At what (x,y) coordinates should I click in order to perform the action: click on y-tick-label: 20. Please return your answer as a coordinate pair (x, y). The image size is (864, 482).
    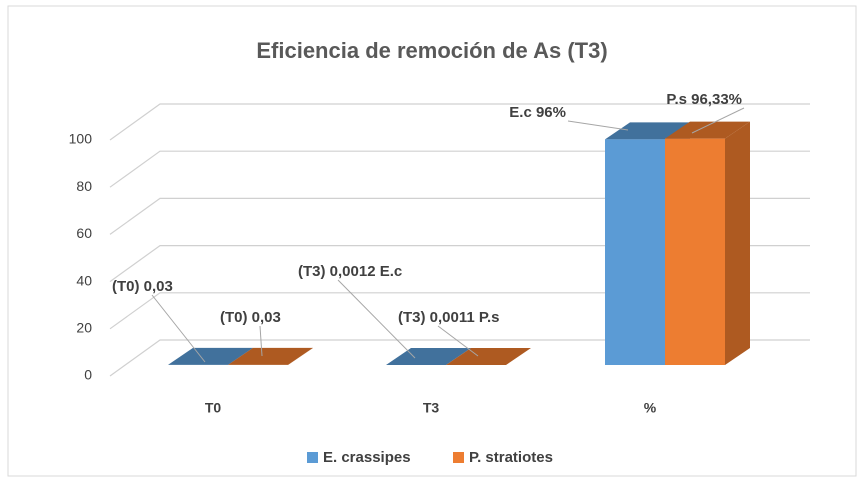
    Looking at the image, I should click on (84, 328).